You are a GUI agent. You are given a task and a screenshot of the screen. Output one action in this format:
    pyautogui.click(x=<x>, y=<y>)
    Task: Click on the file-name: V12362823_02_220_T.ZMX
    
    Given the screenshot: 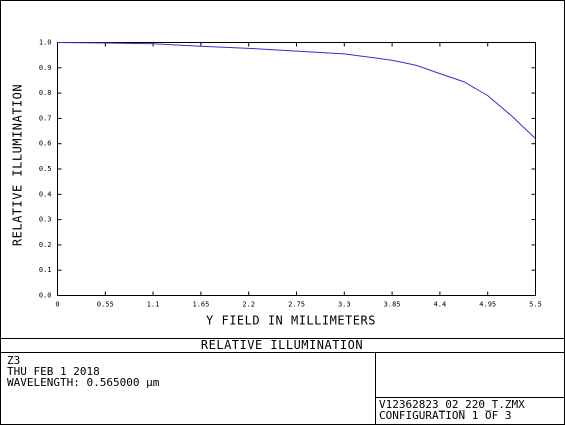 What is the action you would take?
    pyautogui.click(x=452, y=404)
    